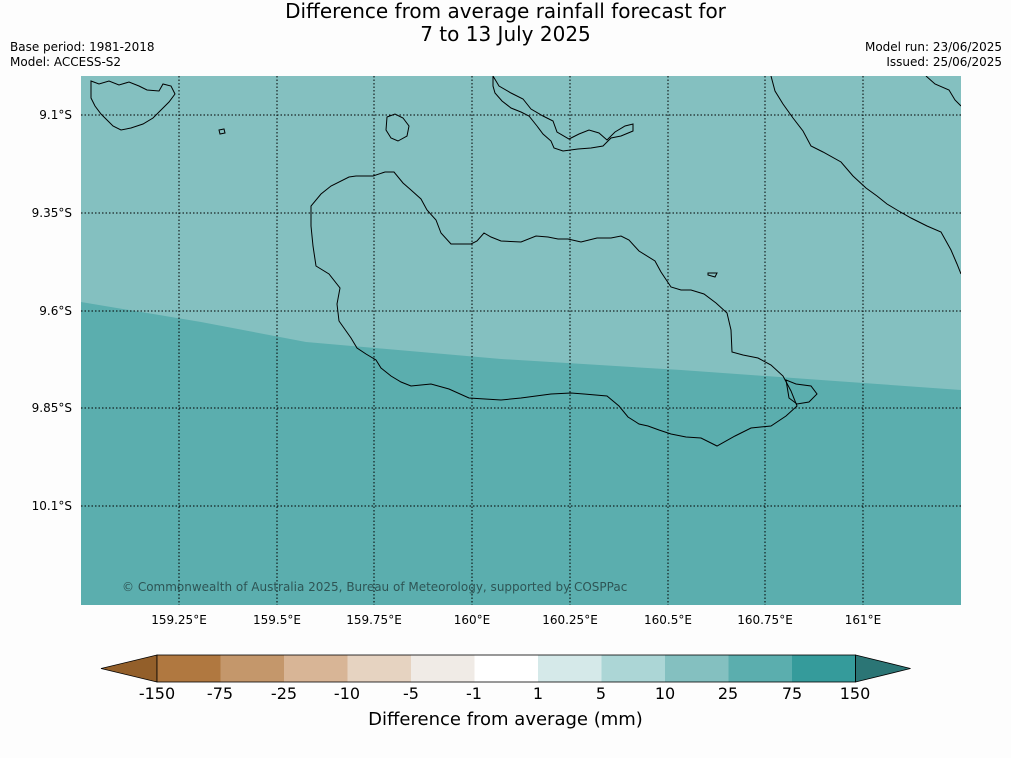  What do you see at coordinates (883, 668) in the screenshot?
I see `colorbar-extend-high` at bounding box center [883, 668].